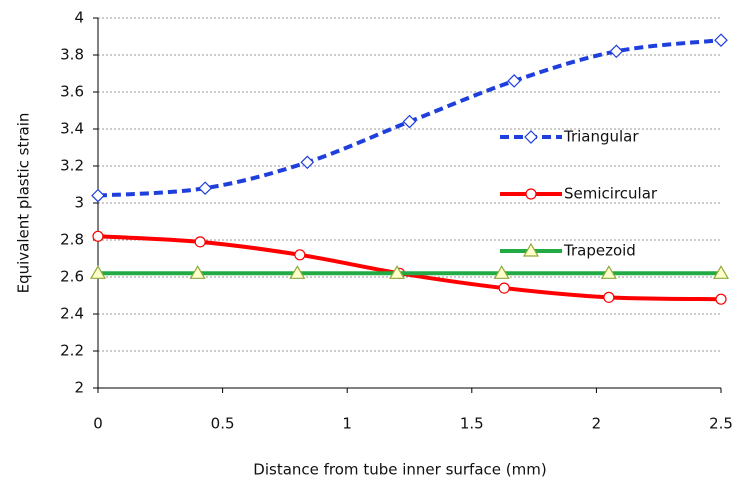 The height and width of the screenshot is (488, 737). Describe the element at coordinates (24, 203) in the screenshot. I see `y-axis-label: Equivalent plastic strain` at that location.